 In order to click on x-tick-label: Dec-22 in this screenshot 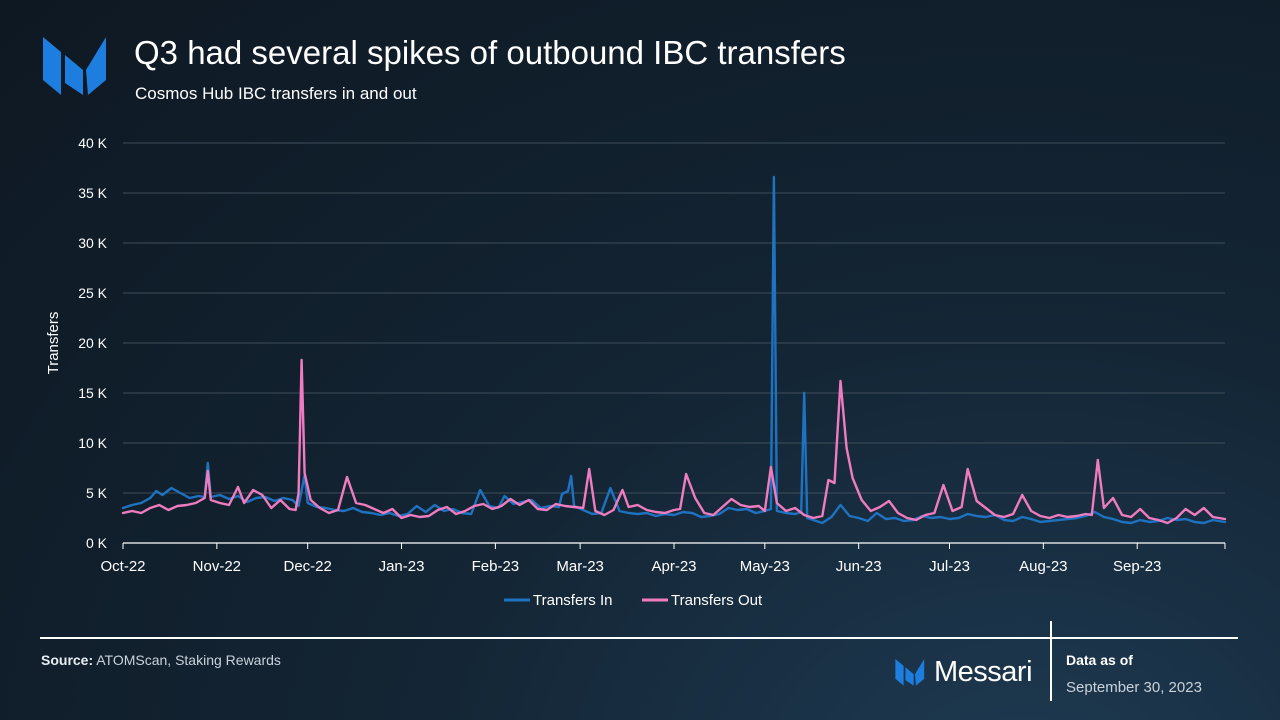, I will do `click(307, 566)`.